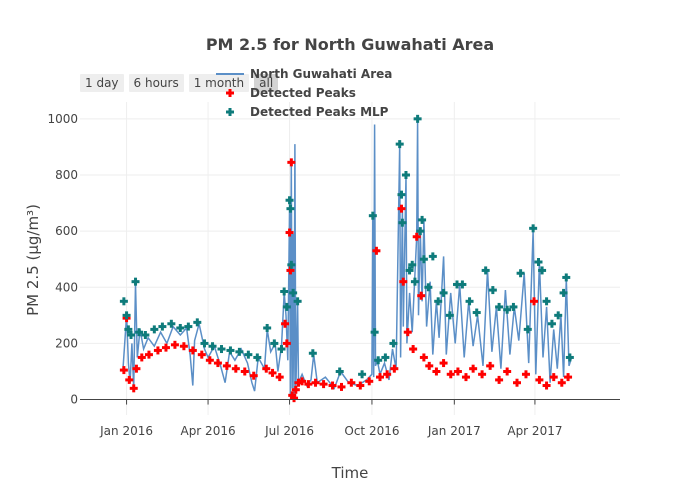 The height and width of the screenshot is (500, 700). What do you see at coordinates (350, 473) in the screenshot?
I see `x-axis-label: Time` at bounding box center [350, 473].